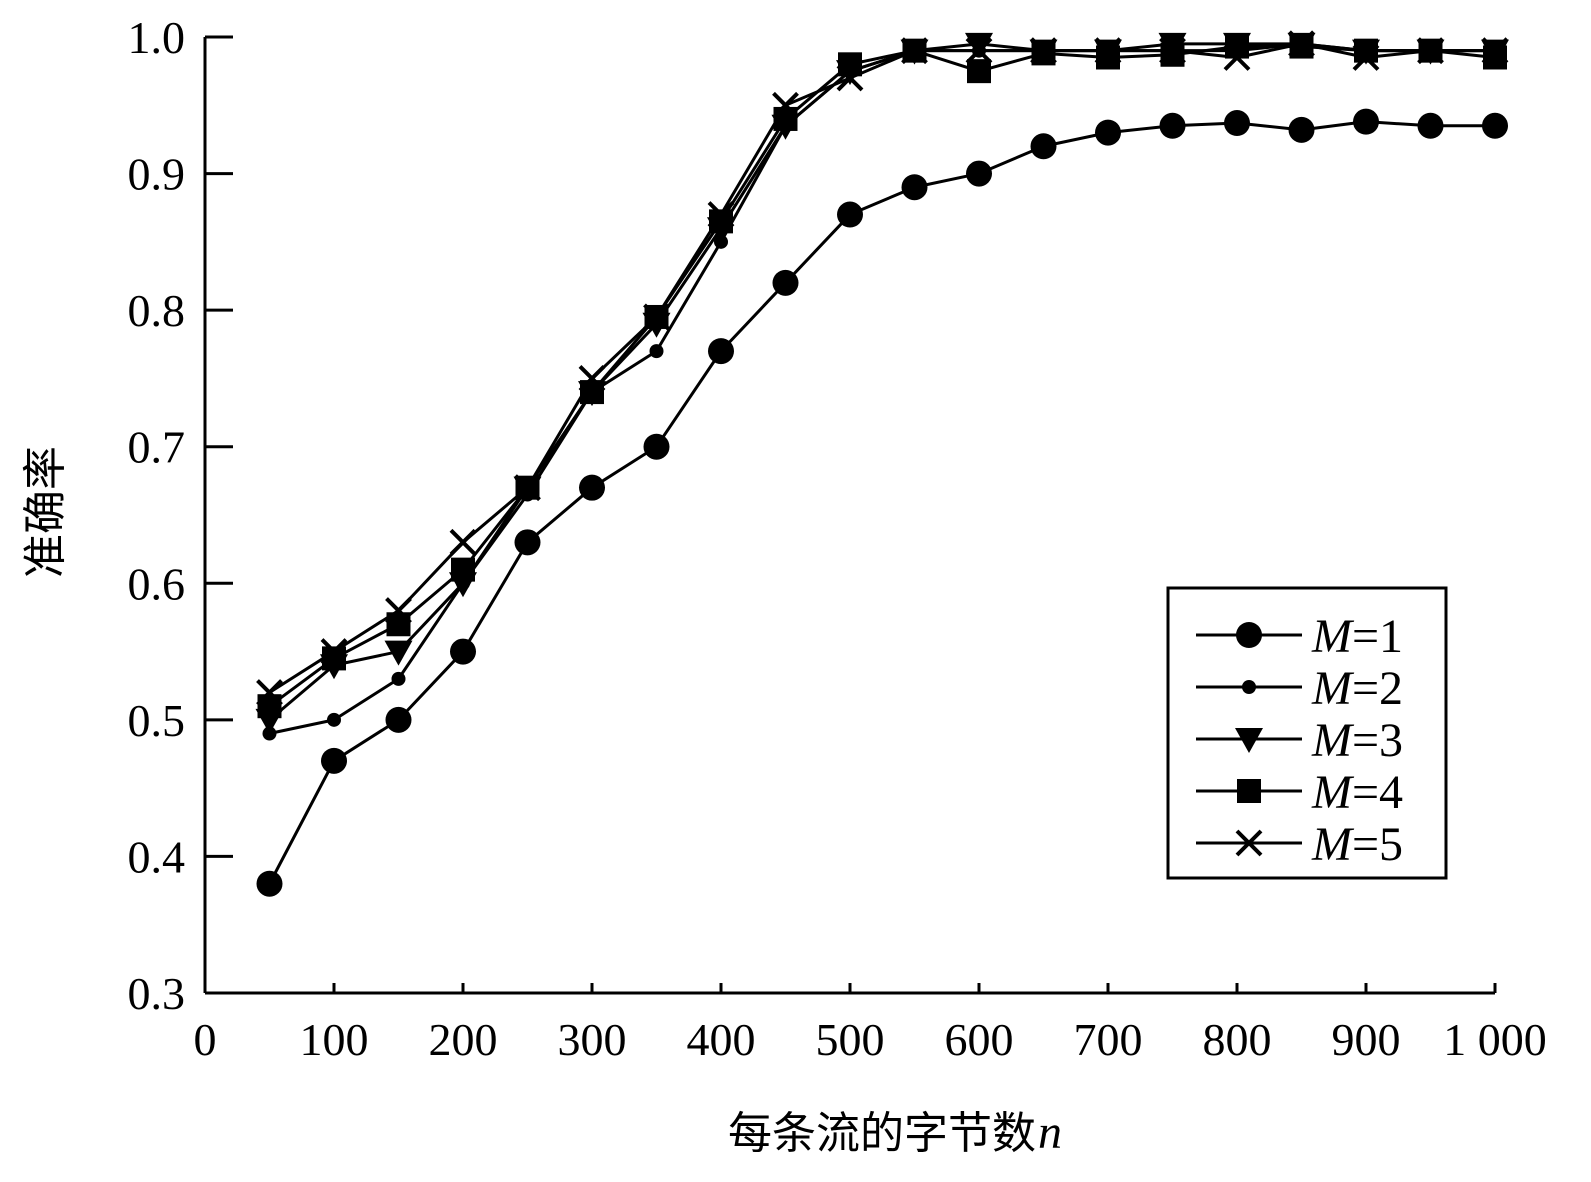 The image size is (1591, 1182). Describe the element at coordinates (157, 174) in the screenshot. I see `y-tick-label: 0.9` at that location.